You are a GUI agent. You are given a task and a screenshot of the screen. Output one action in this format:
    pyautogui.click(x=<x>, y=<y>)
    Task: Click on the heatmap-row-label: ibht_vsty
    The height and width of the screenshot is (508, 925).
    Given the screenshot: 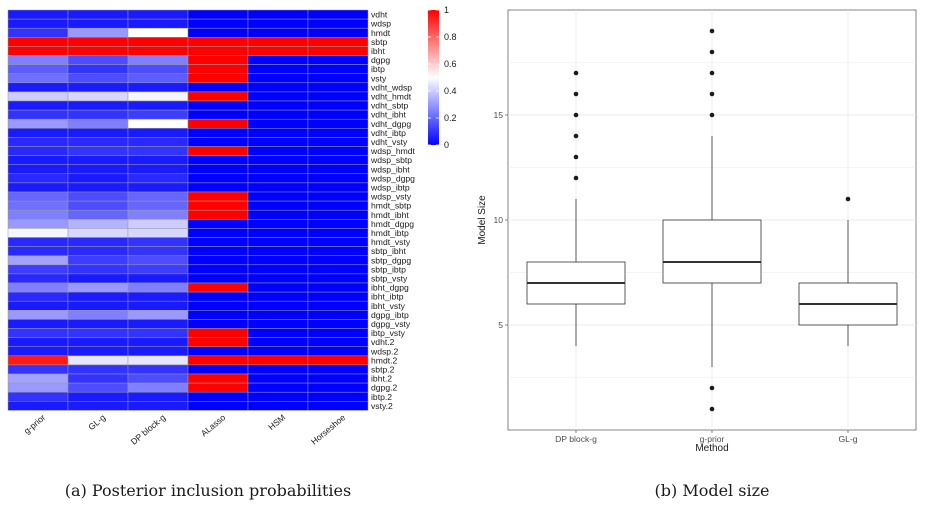 What is the action you would take?
    pyautogui.click(x=388, y=306)
    